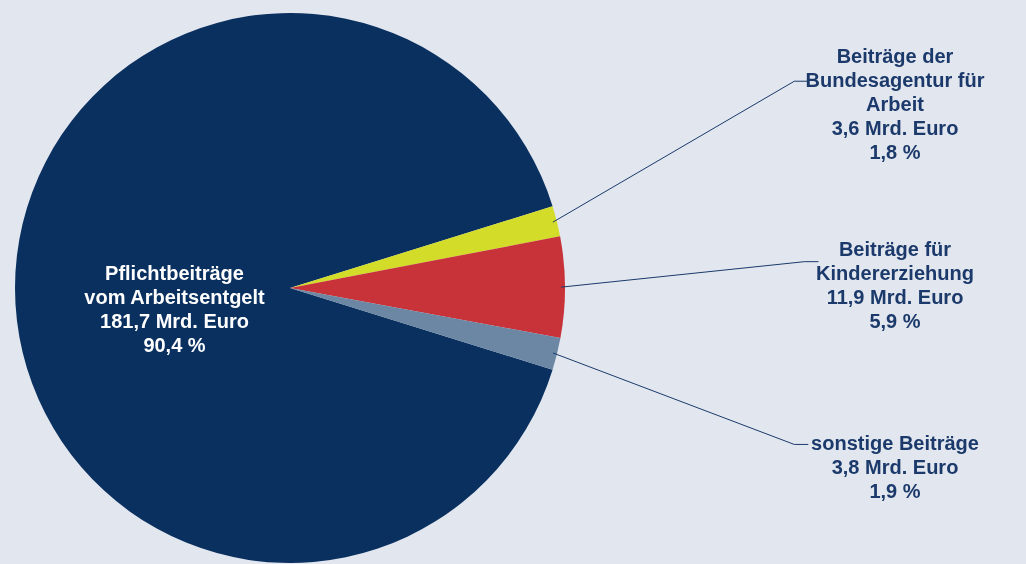 This screenshot has height=564, width=1026. Describe the element at coordinates (175, 285) in the screenshot. I see `slice-label: Pflichtbeiträge vom Arbeitsentgelt` at that location.